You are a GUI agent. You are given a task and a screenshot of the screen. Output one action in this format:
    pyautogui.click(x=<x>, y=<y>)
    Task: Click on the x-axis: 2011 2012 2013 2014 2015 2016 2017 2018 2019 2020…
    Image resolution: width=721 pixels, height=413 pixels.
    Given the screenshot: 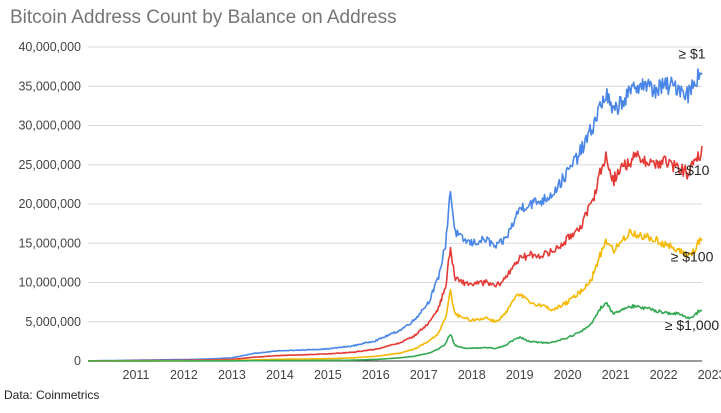 What is the action you would take?
    pyautogui.click(x=422, y=375)
    